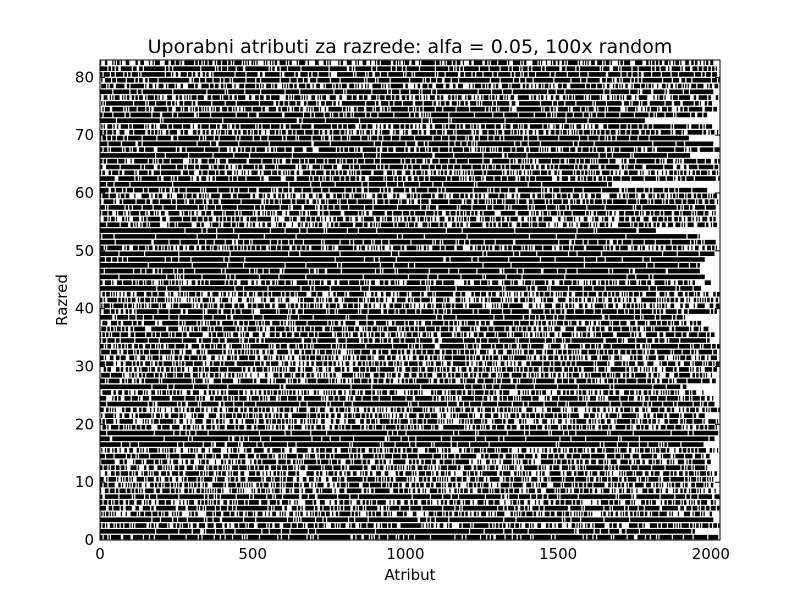 The width and height of the screenshot is (800, 600). Describe the element at coordinates (84, 482) in the screenshot. I see `y-tick-label: 10` at that location.